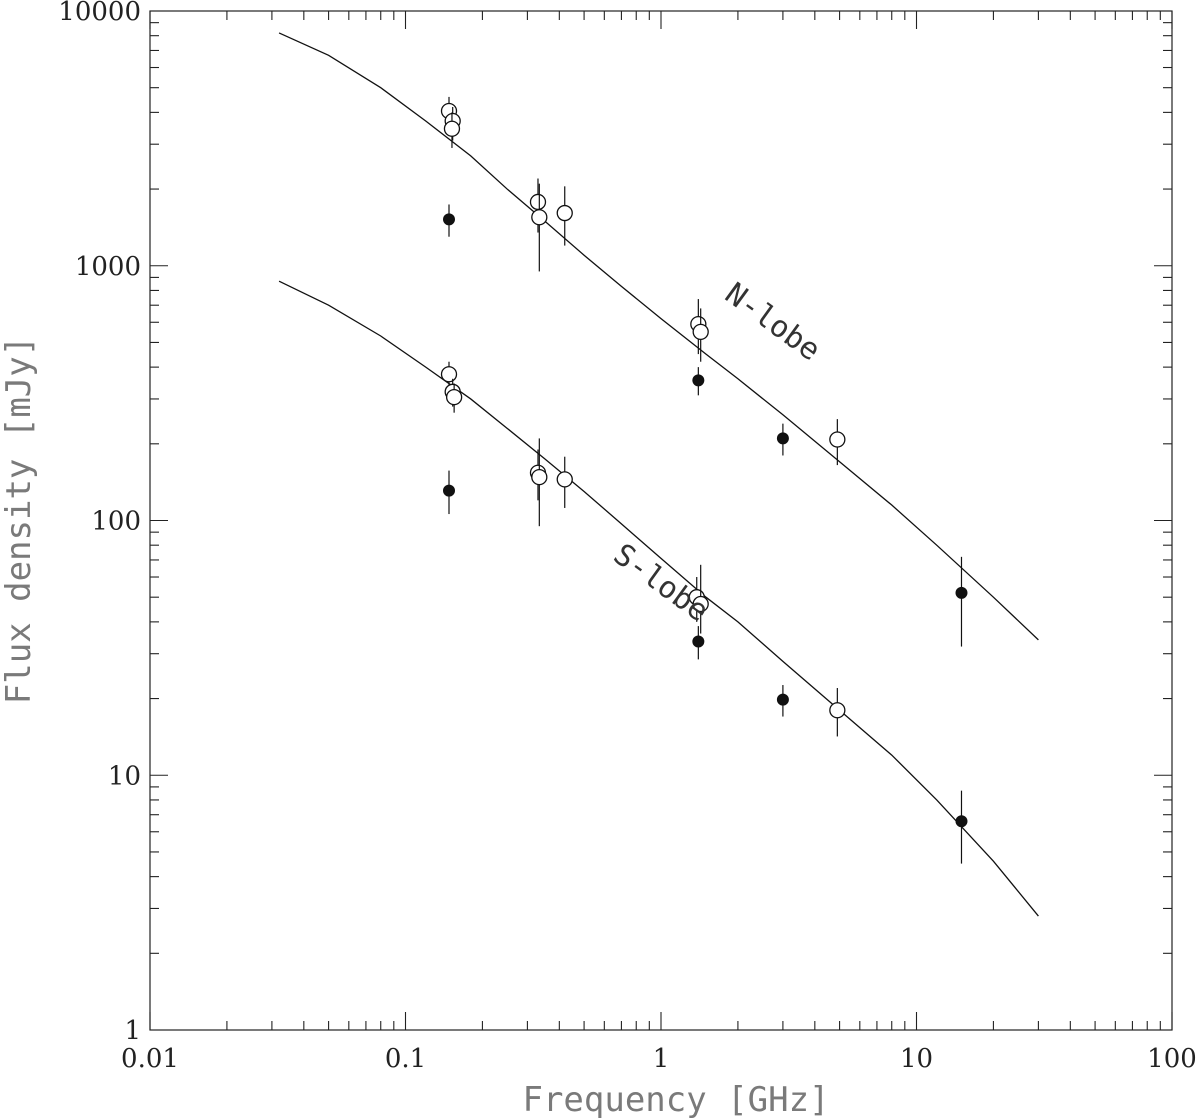 The image size is (1200, 1119). Describe the element at coordinates (405, 1059) in the screenshot. I see `x-tick-label: 0.1` at that location.